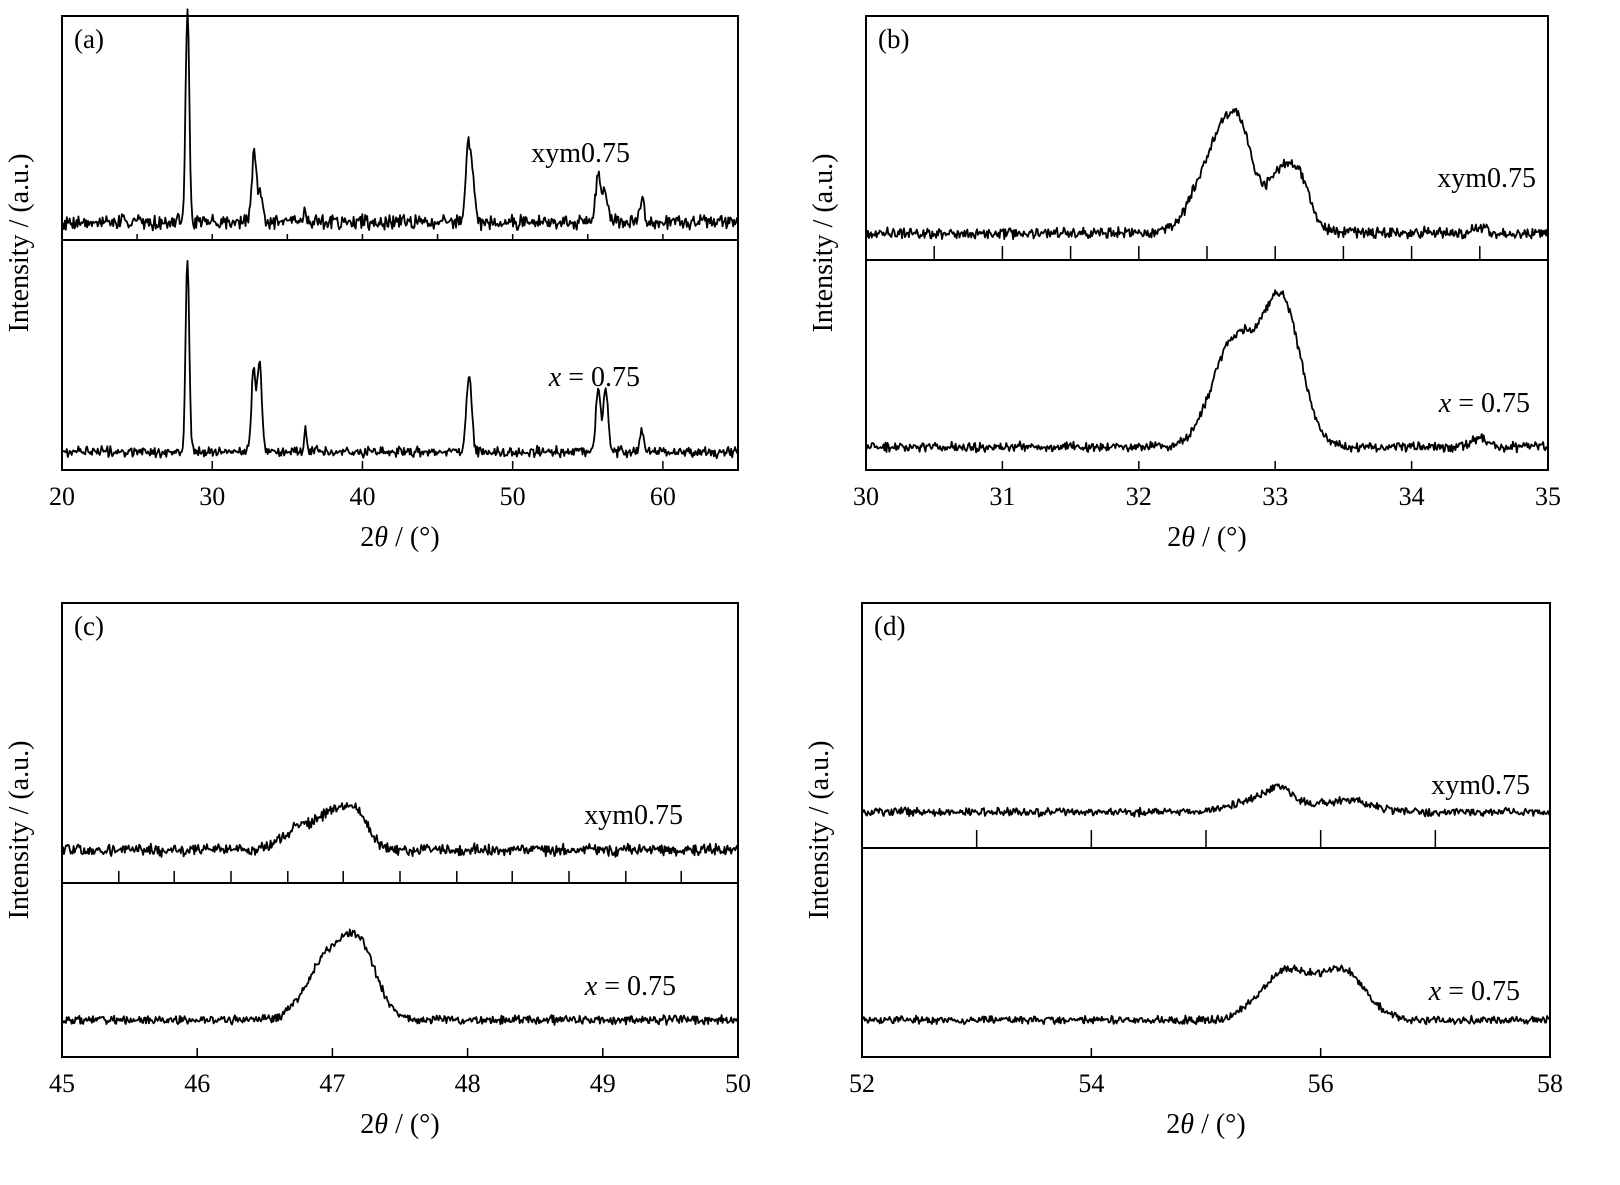  I want to click on x-tick-label: 34, so click(1412, 496).